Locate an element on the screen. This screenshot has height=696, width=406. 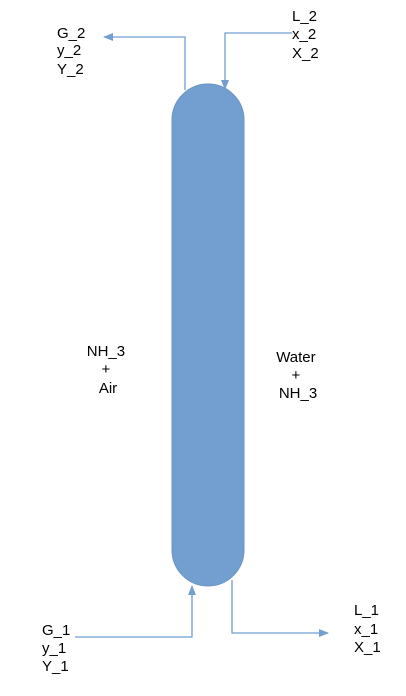
liquid-inlet-label: L_2 x_2 X_2 is located at coordinates (306, 35).